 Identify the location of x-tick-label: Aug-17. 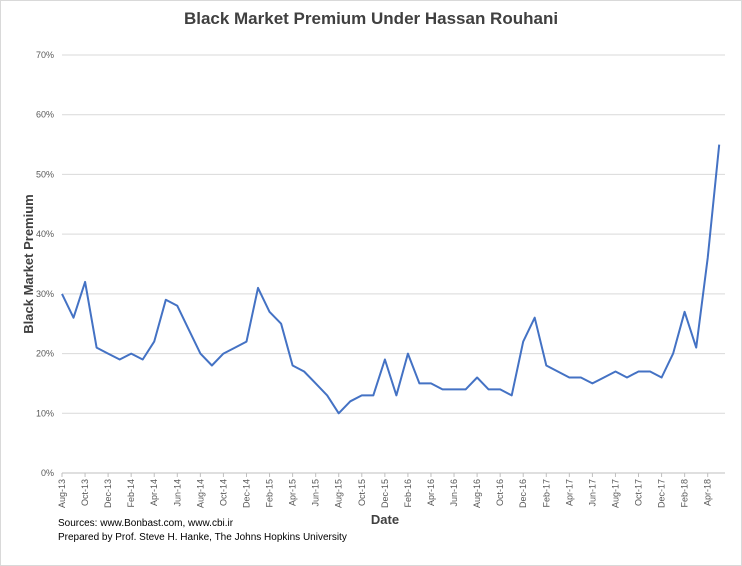
(615, 493).